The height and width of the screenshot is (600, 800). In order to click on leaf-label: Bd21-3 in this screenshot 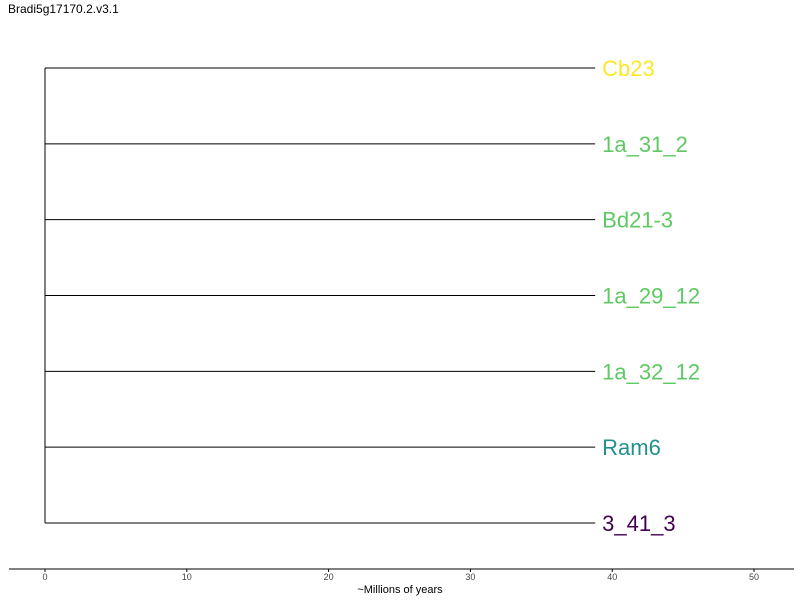, I will do `click(637, 220)`.